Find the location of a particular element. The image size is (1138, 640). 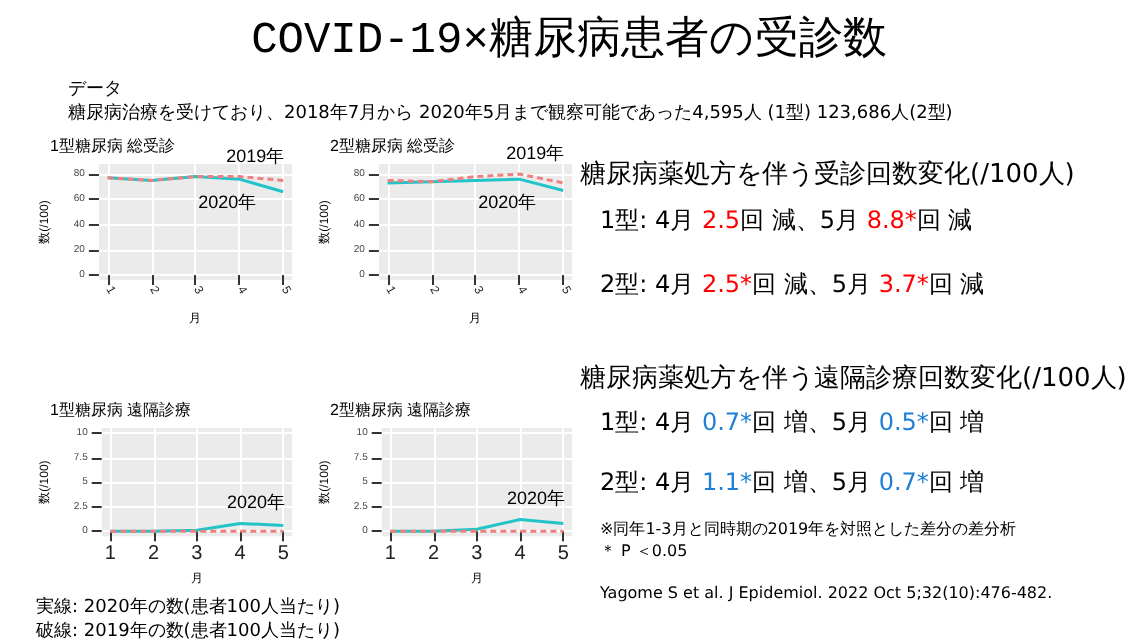

text: 2型: 4月 2.5*回 減、5月 3.7*回 減 is located at coordinates (792, 285).